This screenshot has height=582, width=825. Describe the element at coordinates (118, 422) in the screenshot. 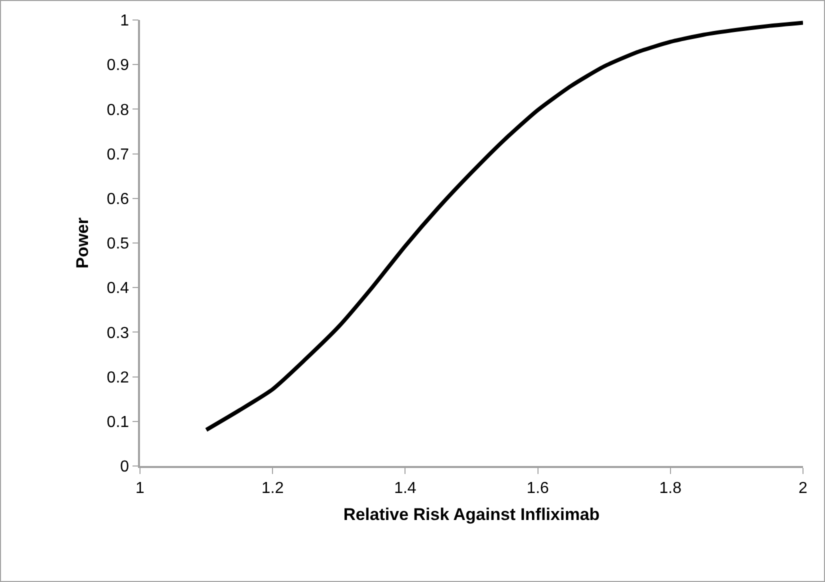

I see `y-tick-label: 0.1` at that location.